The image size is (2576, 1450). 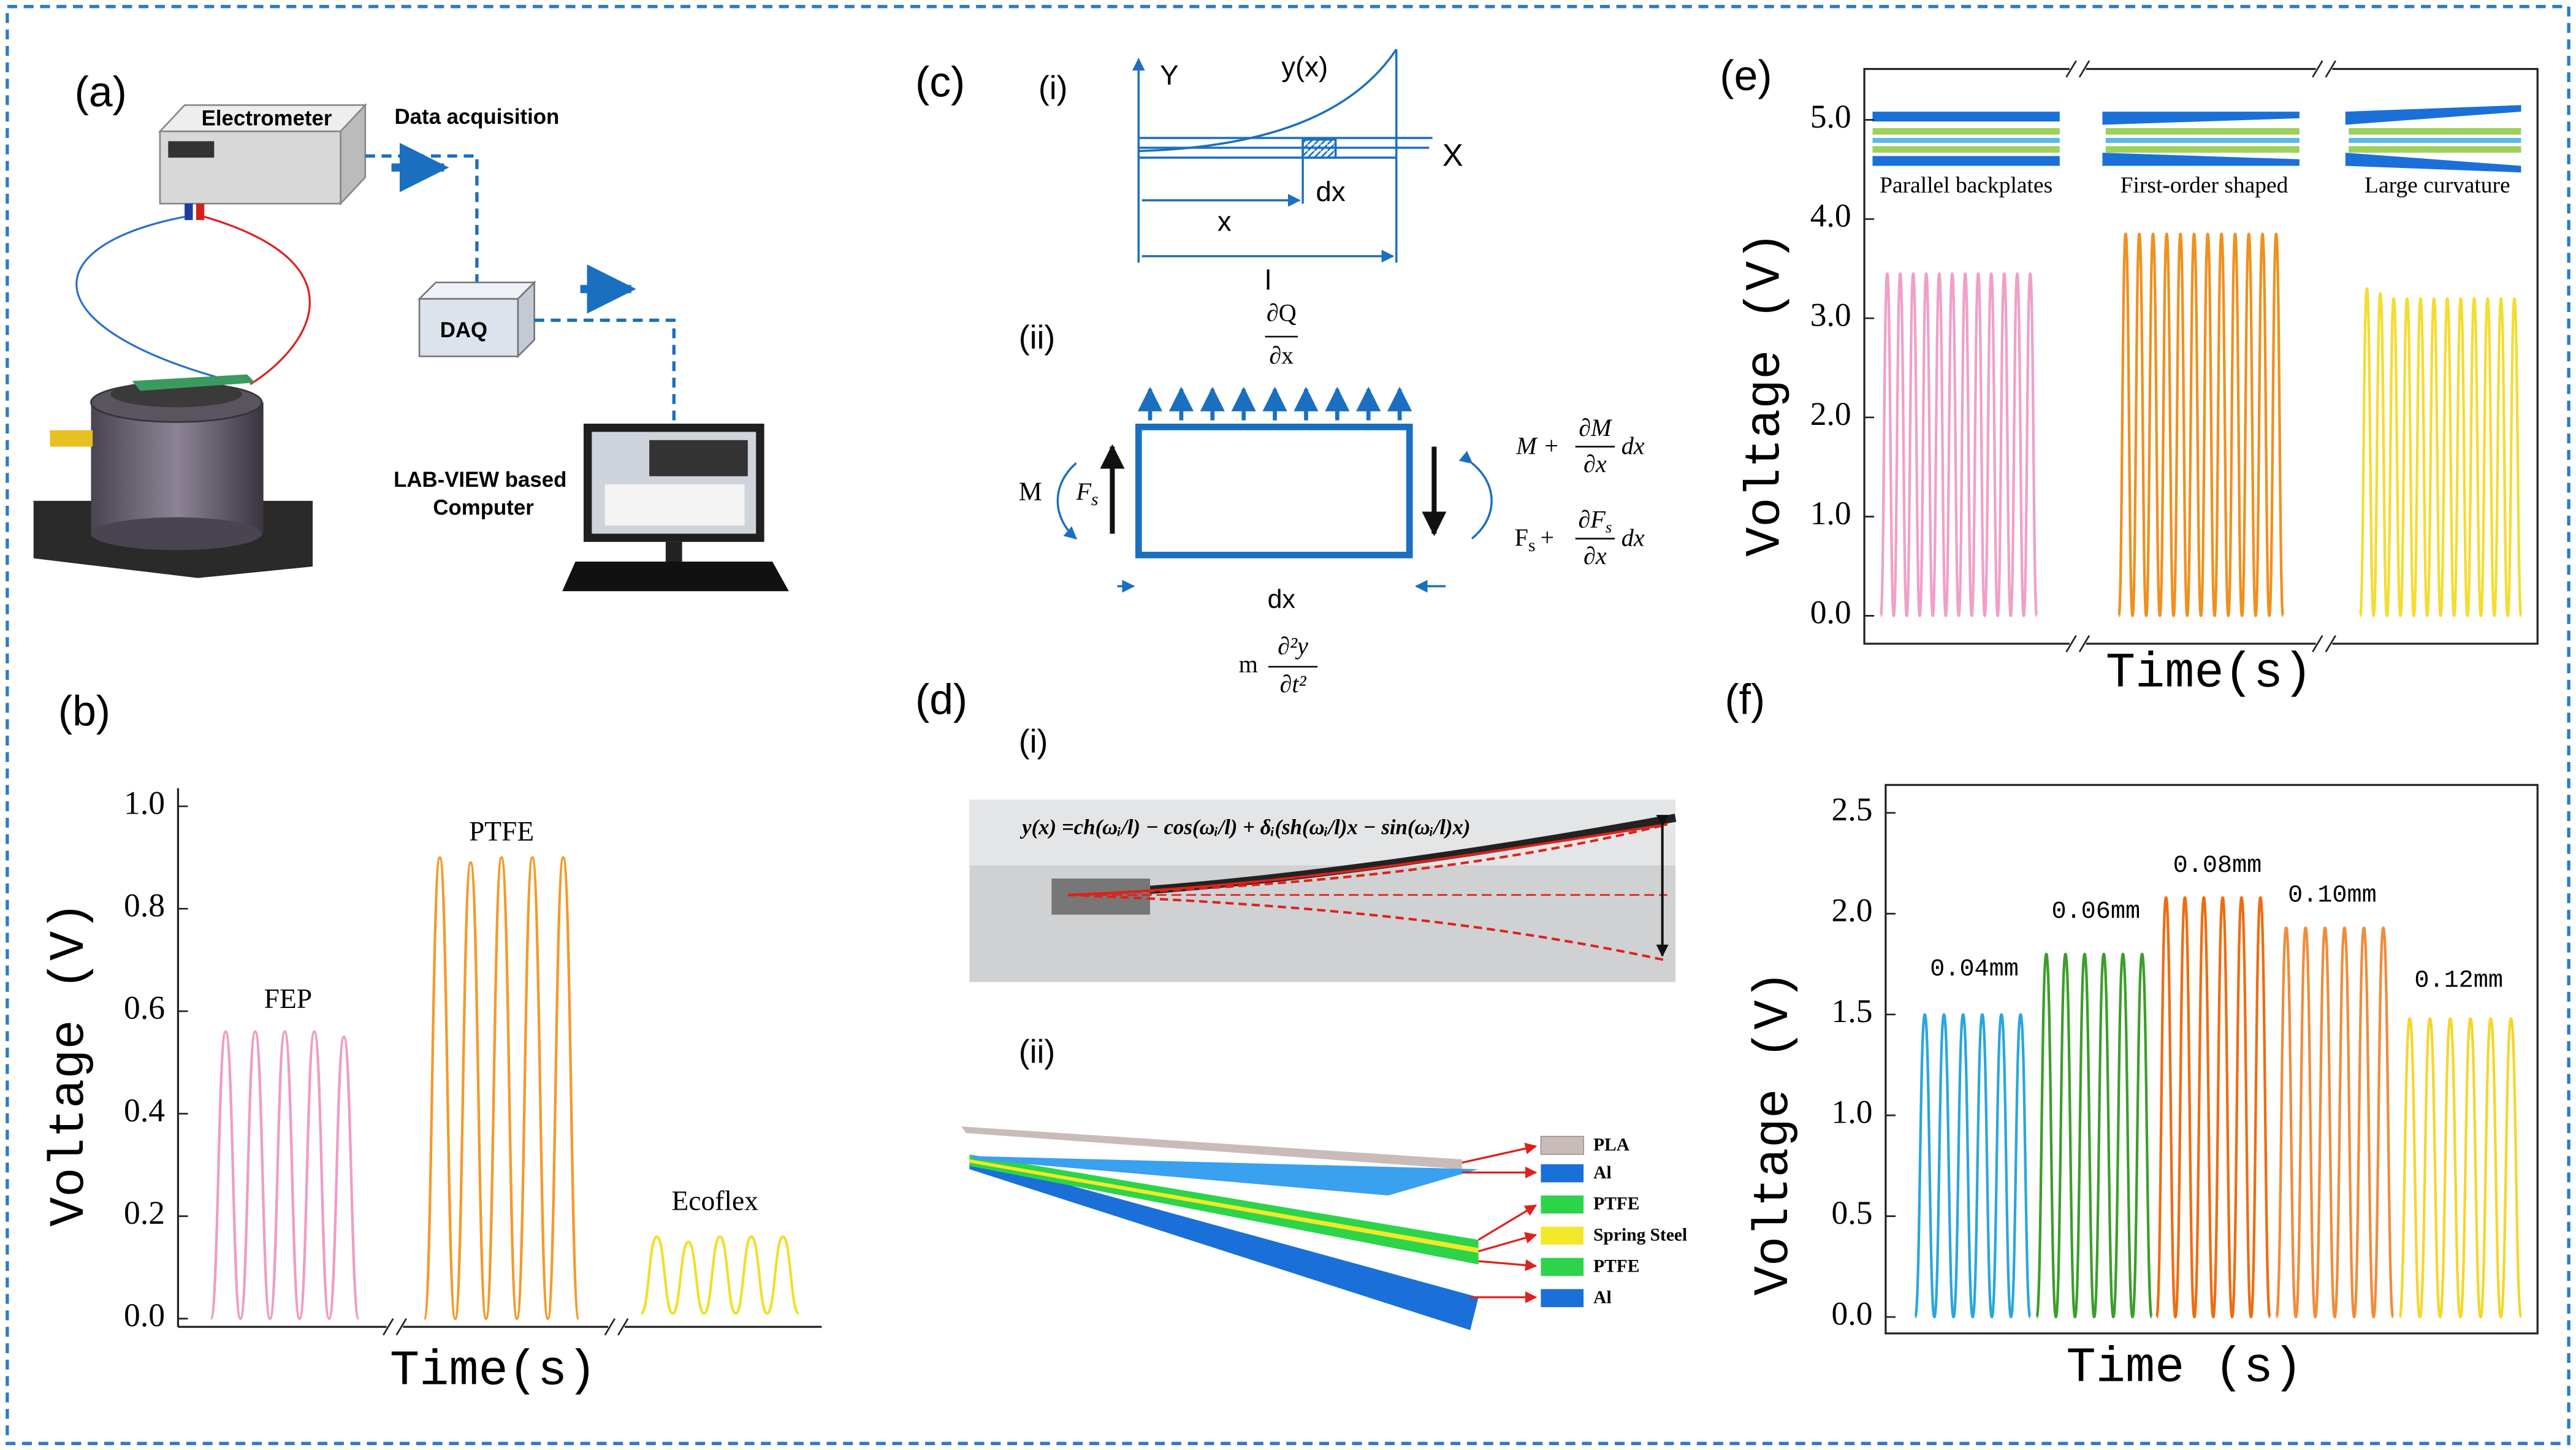 I want to click on y-tick-label: 0.4, so click(x=144, y=1110).